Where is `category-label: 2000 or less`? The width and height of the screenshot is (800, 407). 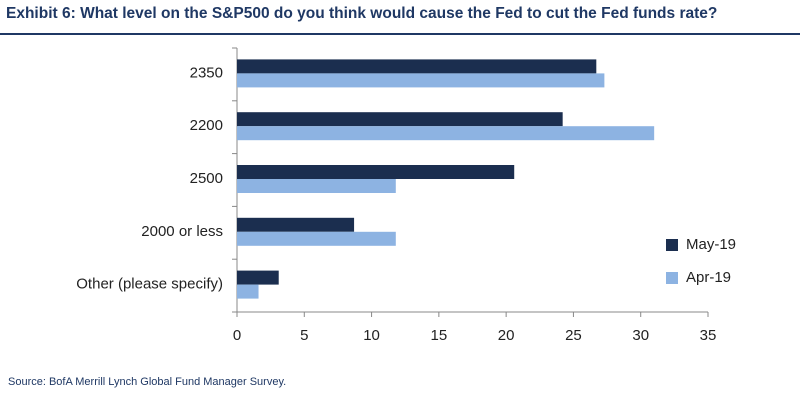
category-label: 2000 or less is located at coordinates (182, 231).